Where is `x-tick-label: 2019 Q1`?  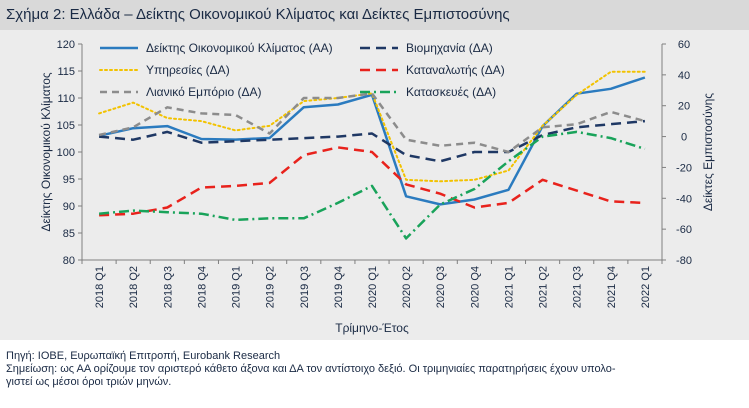
x-tick-label: 2019 Q1 is located at coordinates (237, 287).